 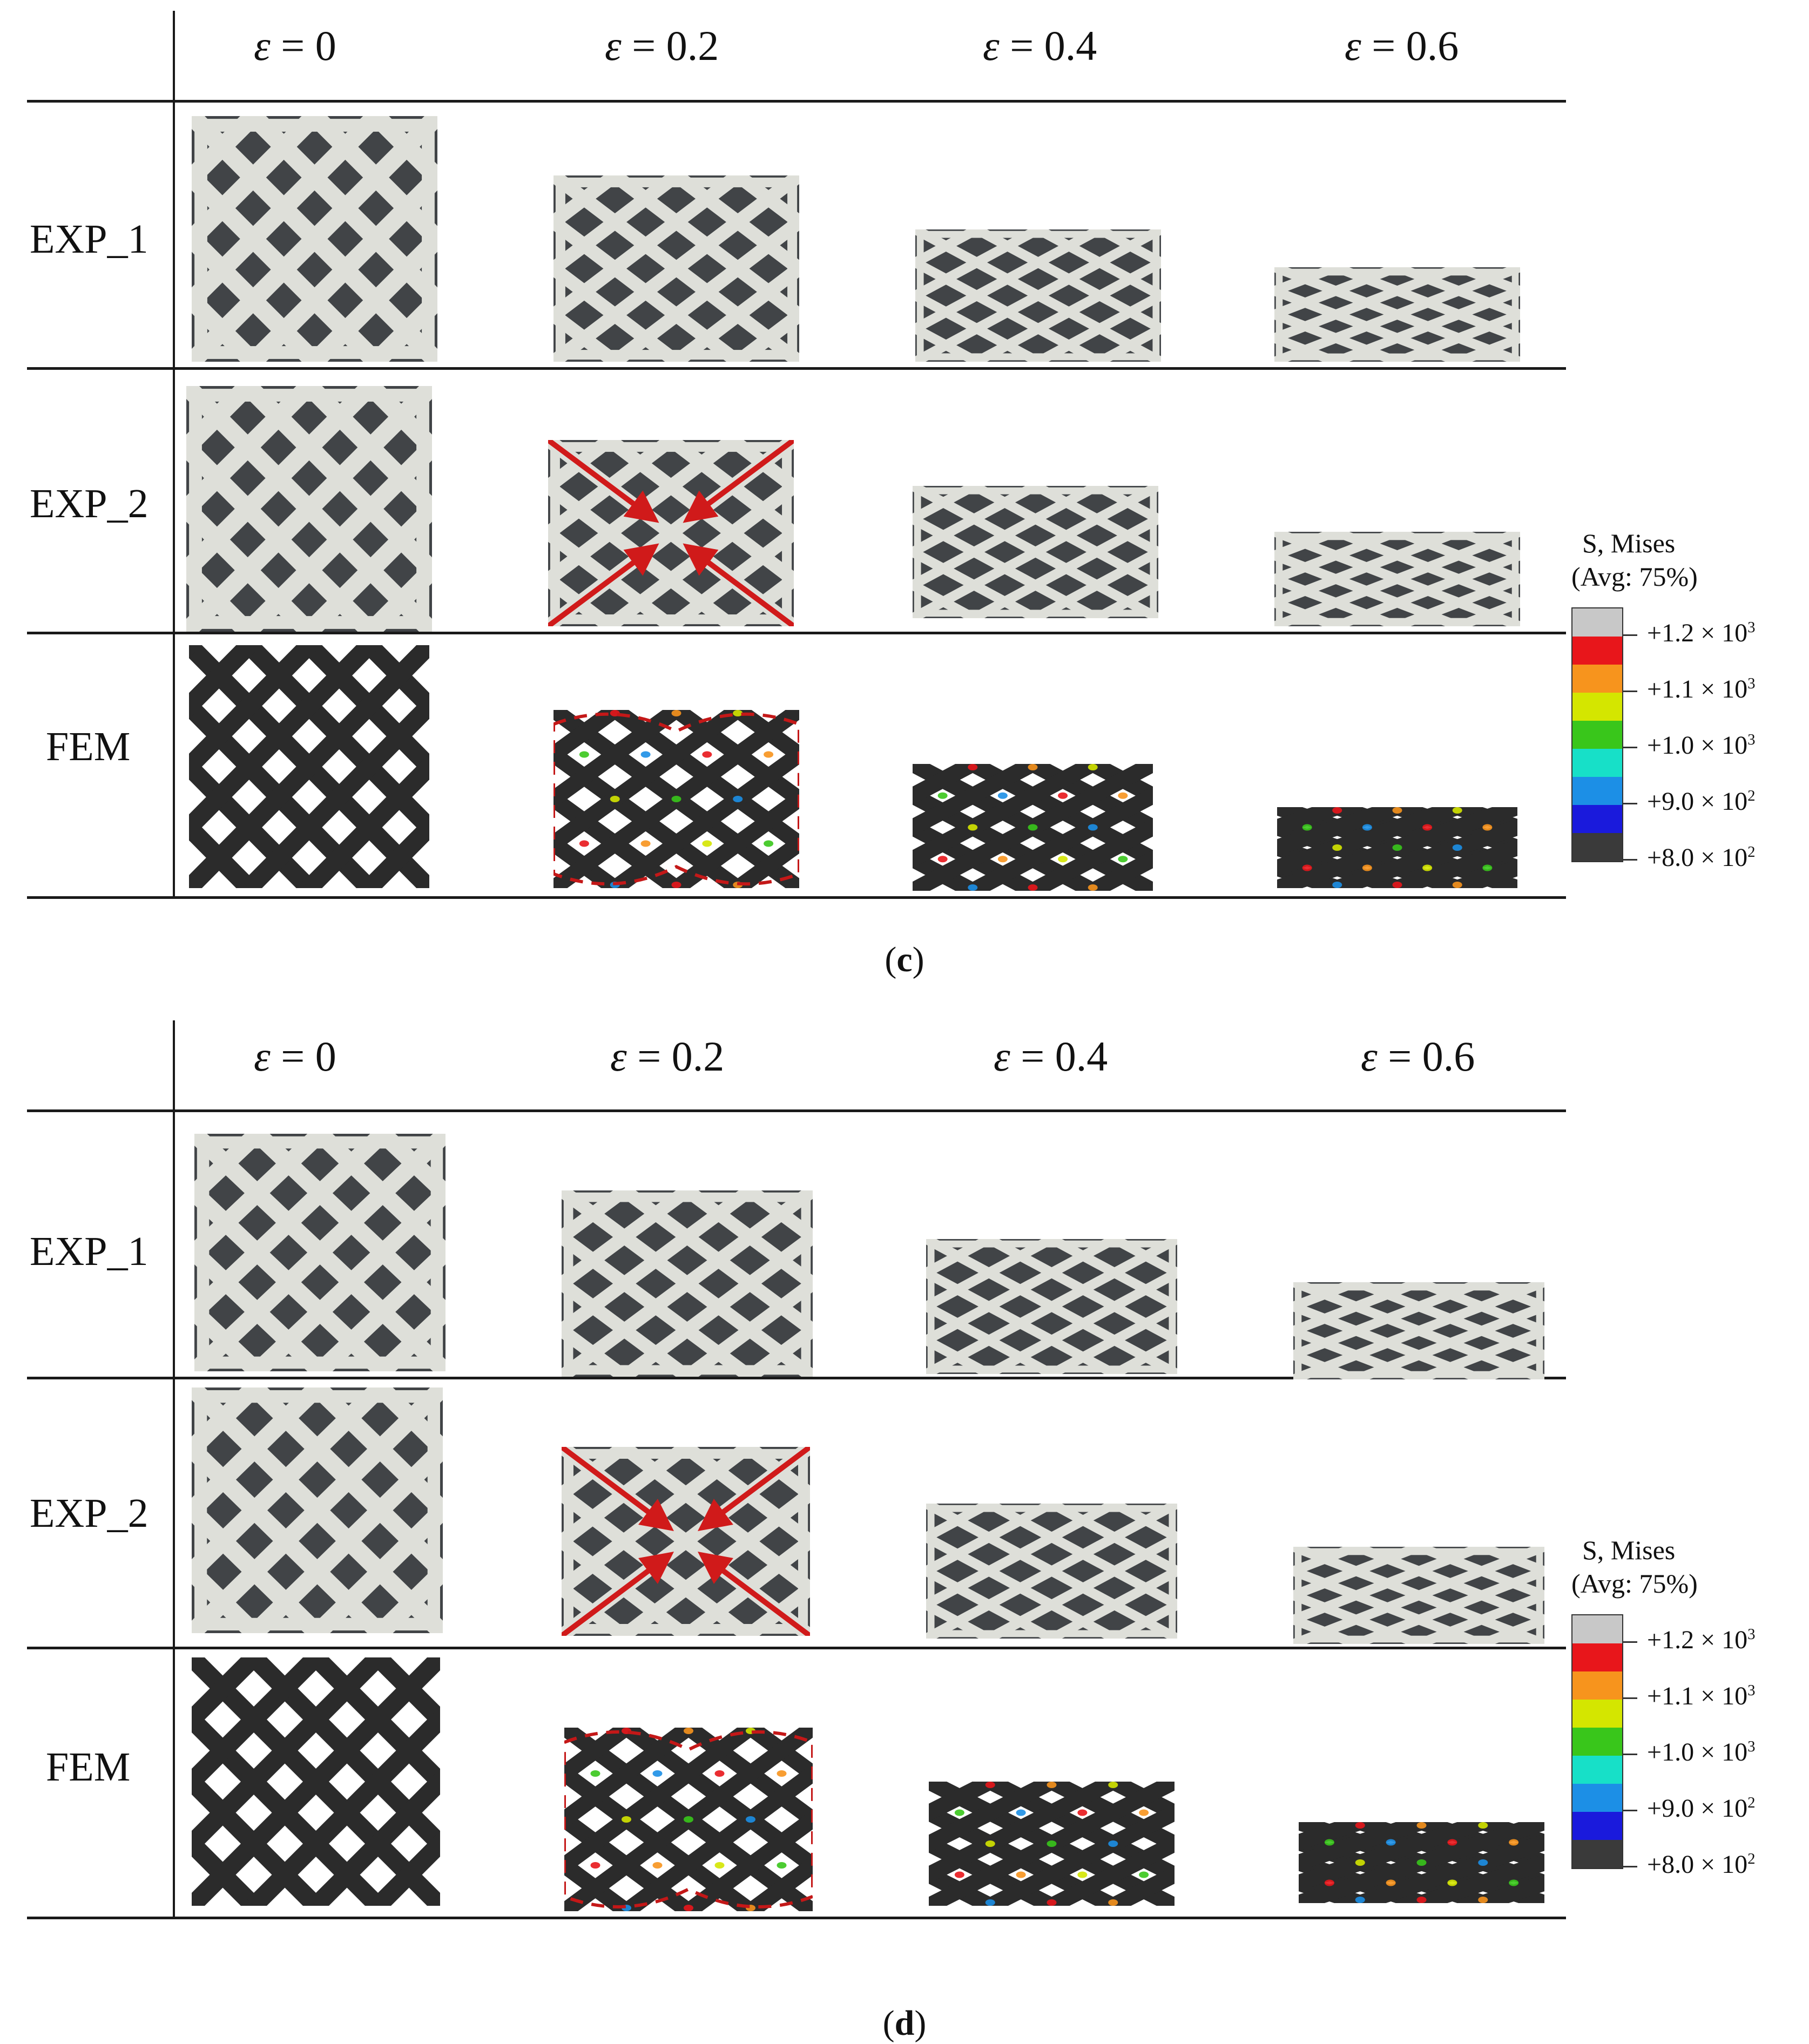 I want to click on panel-caption: (d), so click(x=905, y=2023).